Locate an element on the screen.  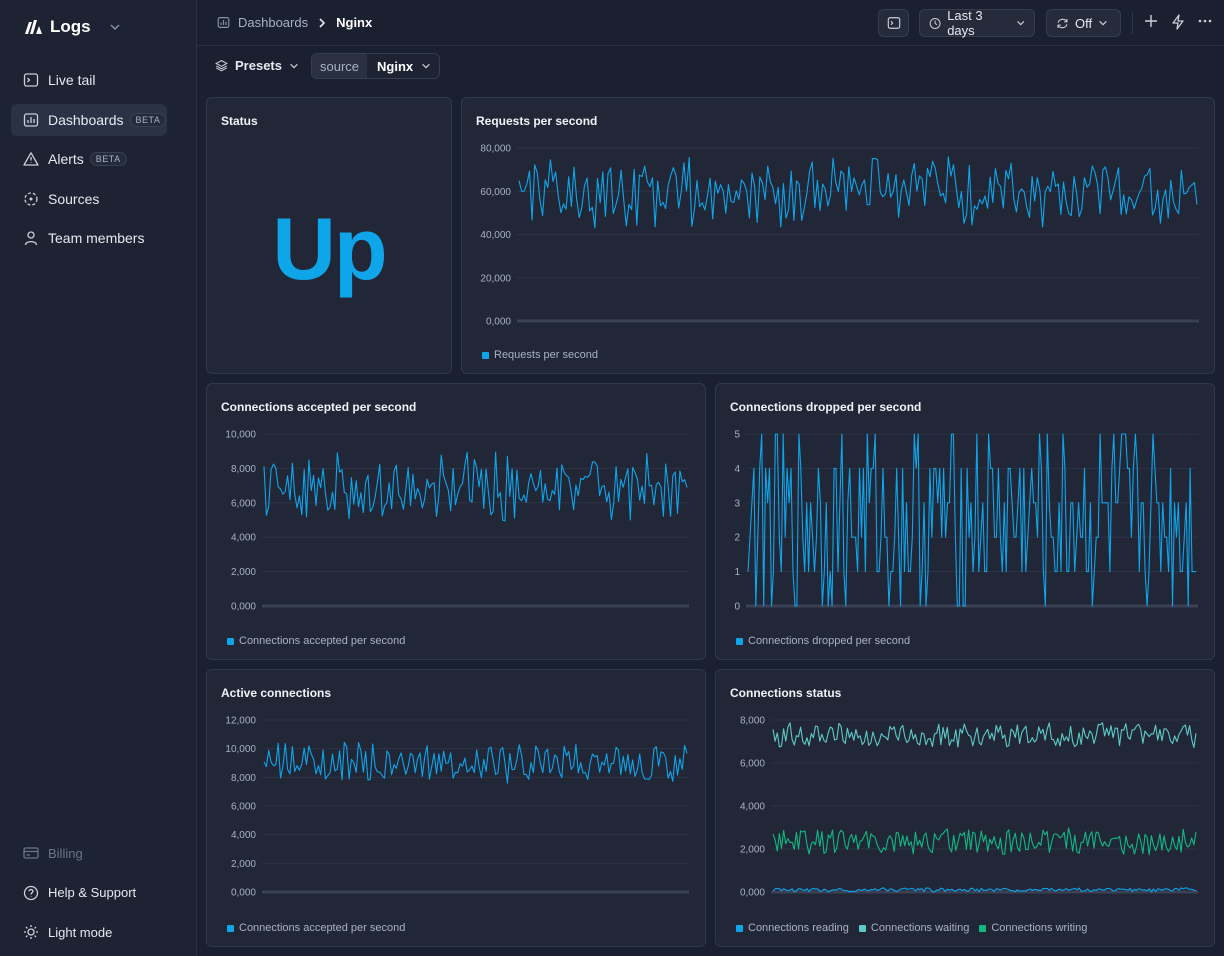
y-tick-label: 20,000 is located at coordinates (495, 278).